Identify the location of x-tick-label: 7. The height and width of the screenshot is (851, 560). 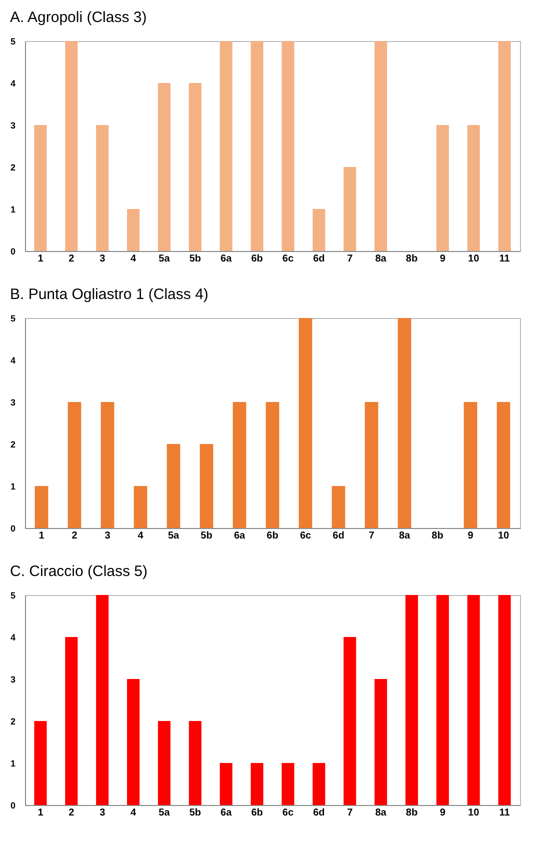
(350, 259).